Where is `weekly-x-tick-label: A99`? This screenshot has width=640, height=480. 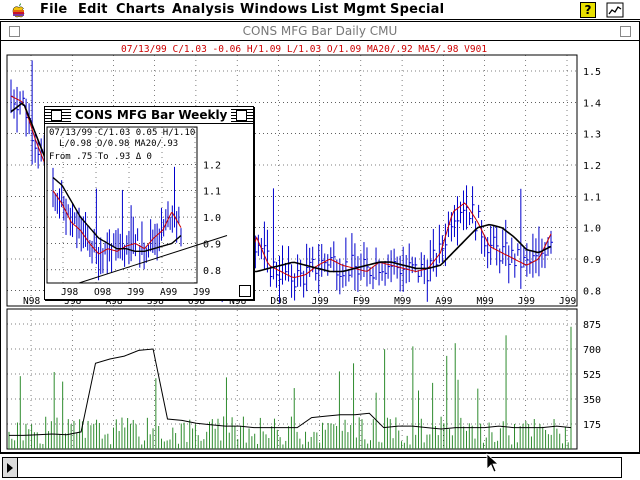
weekly-x-tick-label: A99 is located at coordinates (168, 292).